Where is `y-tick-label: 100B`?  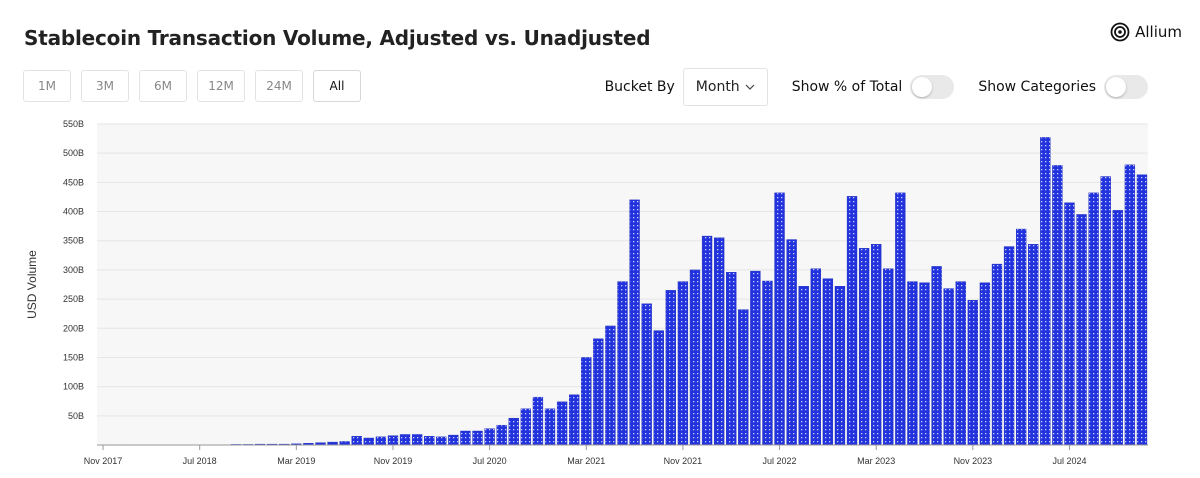 y-tick-label: 100B is located at coordinates (73, 387).